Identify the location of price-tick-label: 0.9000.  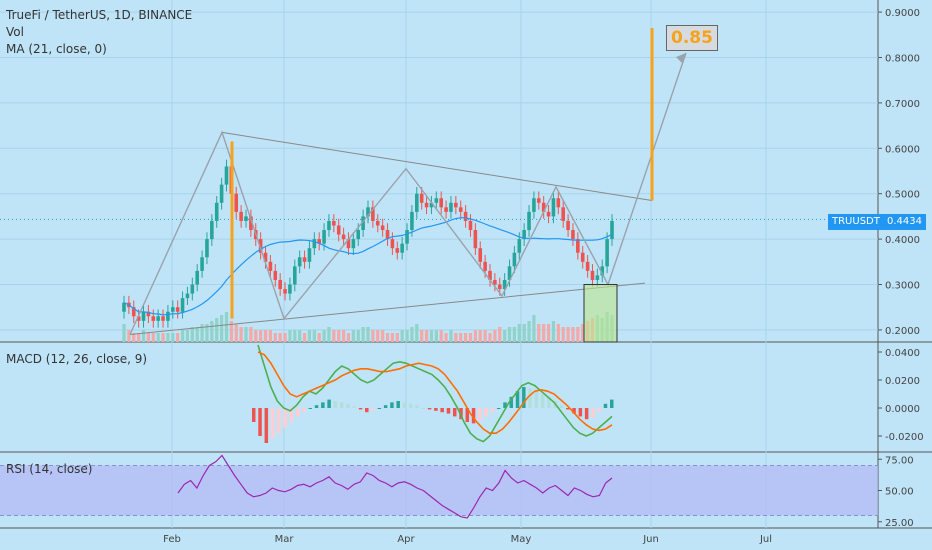
(902, 13).